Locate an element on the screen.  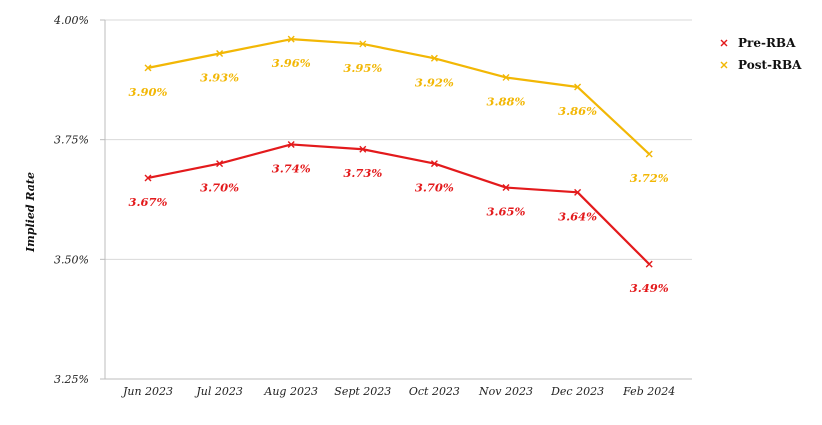
y-tick-label: 4.00% is located at coordinates (71, 20).